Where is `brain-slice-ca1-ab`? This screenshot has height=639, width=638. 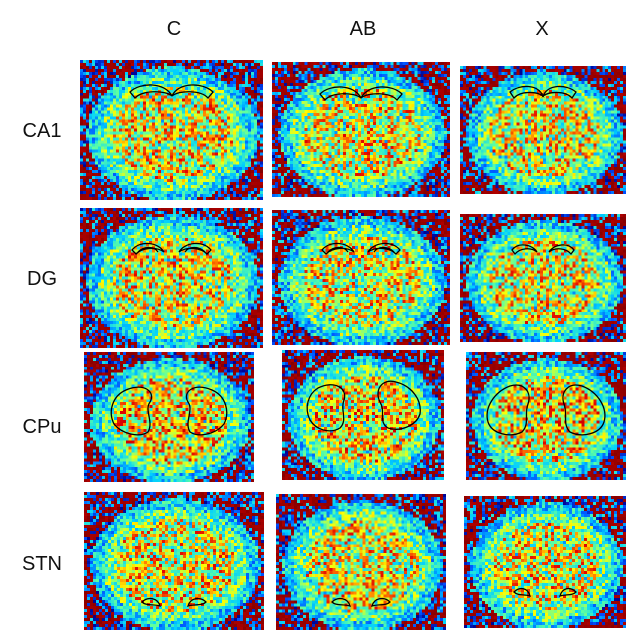 brain-slice-ca1-ab is located at coordinates (361, 129).